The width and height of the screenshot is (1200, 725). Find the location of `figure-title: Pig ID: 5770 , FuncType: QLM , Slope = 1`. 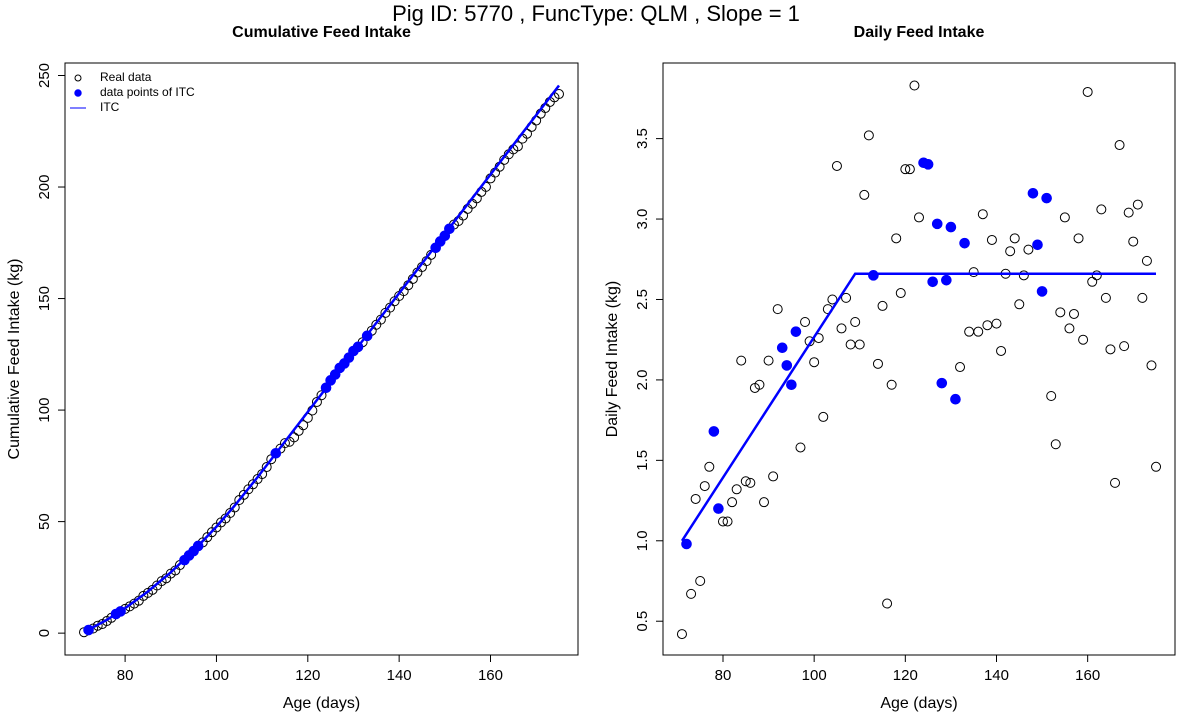

figure-title: Pig ID: 5770 , FuncType: QLM , Slope = 1 is located at coordinates (596, 13).